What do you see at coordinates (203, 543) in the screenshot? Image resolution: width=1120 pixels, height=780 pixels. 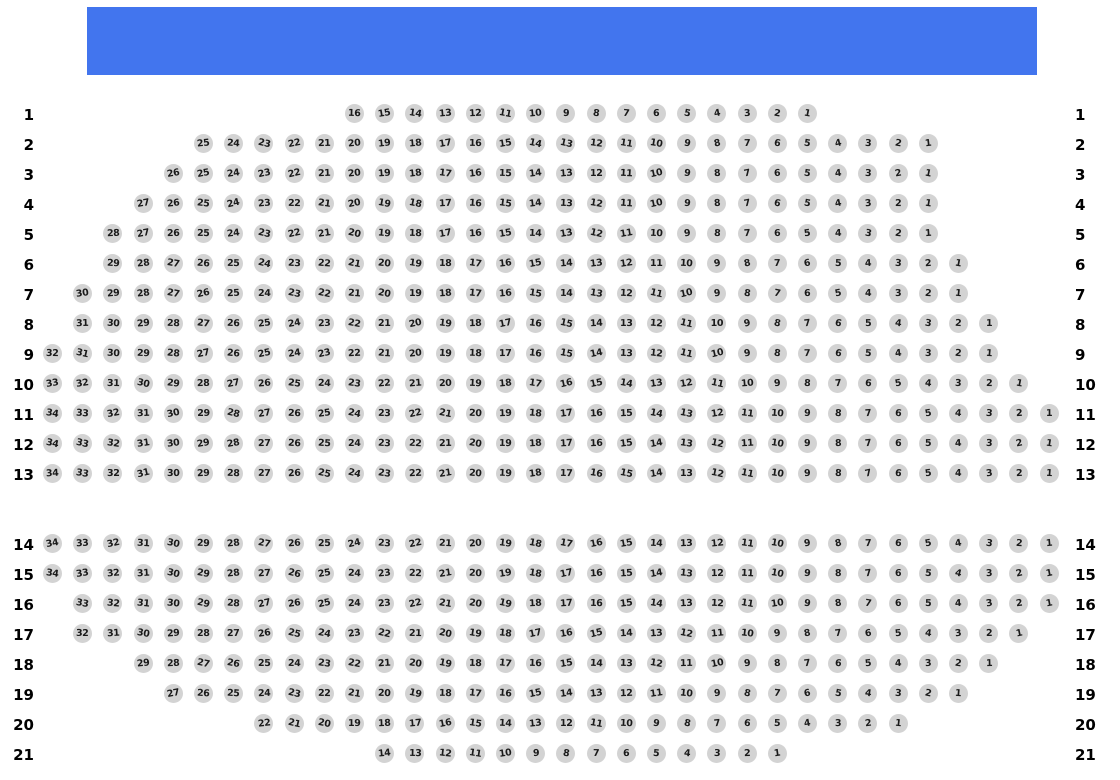 I see `seat: 29` at bounding box center [203, 543].